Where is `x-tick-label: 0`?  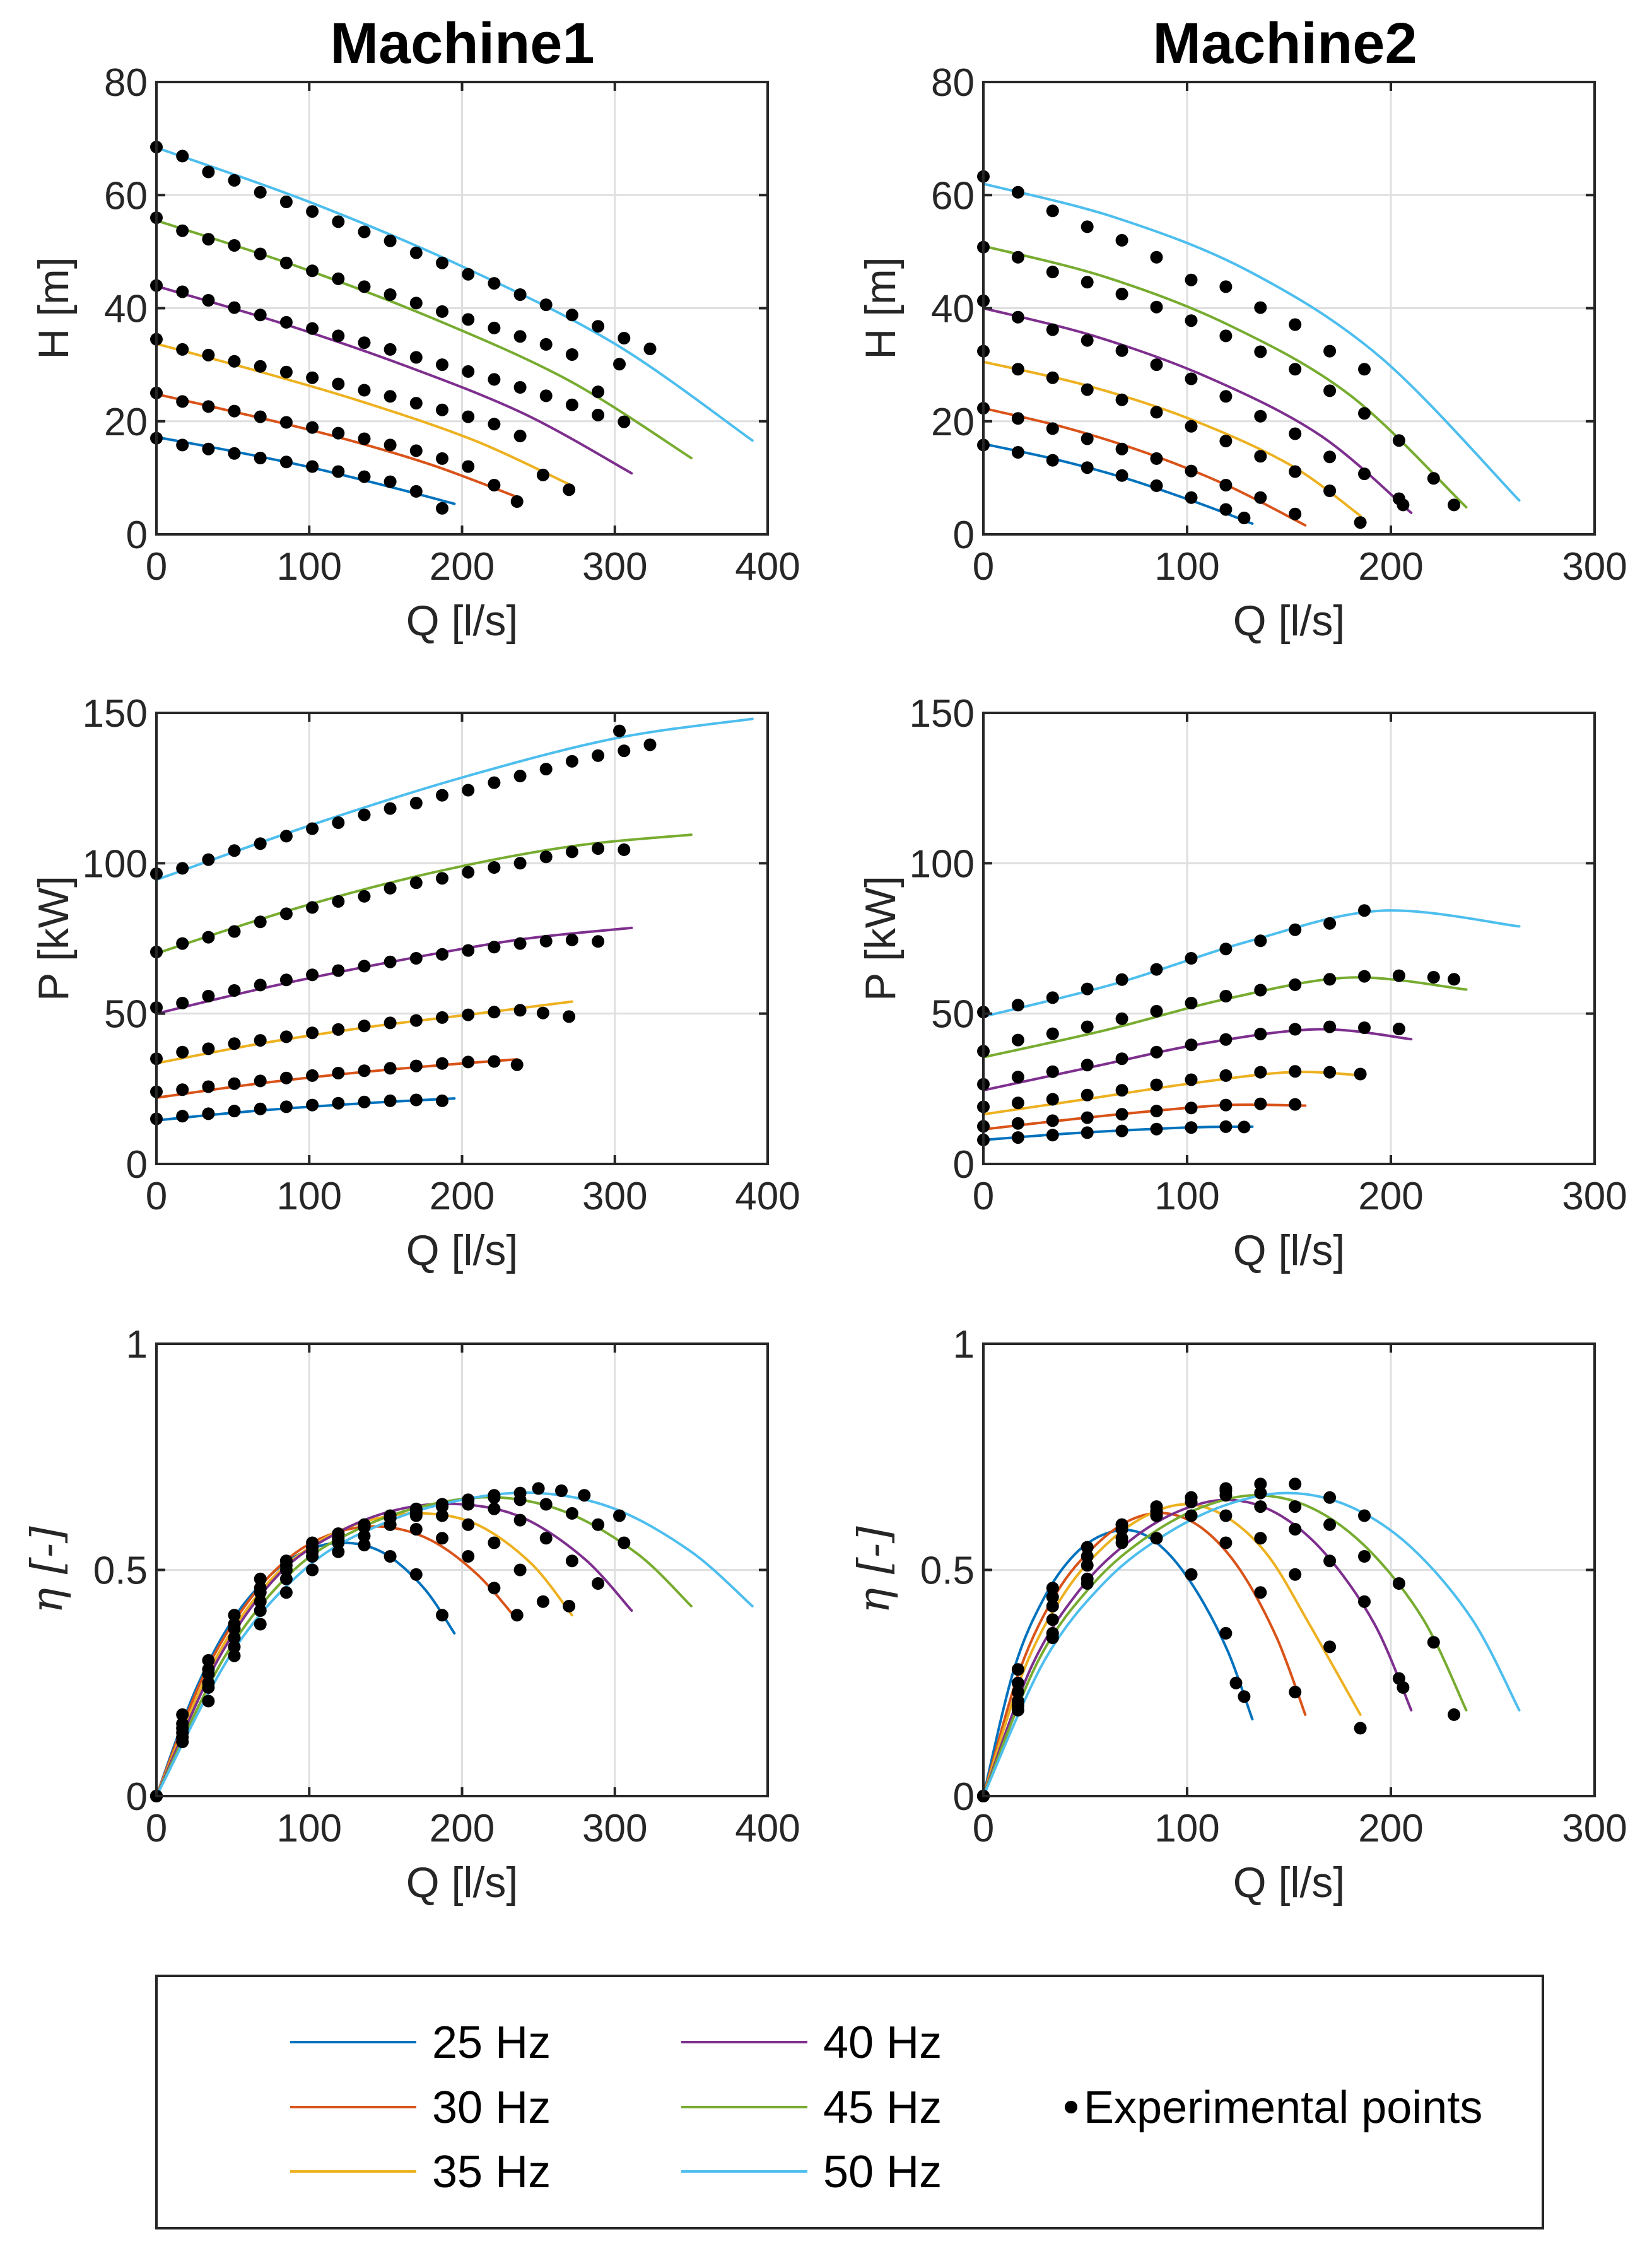 x-tick-label: 0 is located at coordinates (984, 1828).